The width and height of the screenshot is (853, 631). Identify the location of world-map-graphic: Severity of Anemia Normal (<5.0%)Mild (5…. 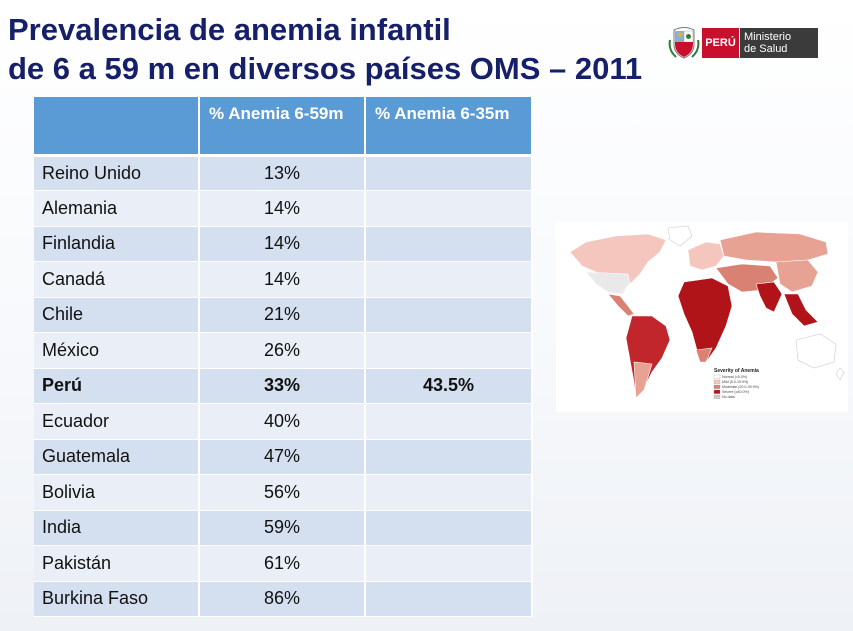
(707, 312).